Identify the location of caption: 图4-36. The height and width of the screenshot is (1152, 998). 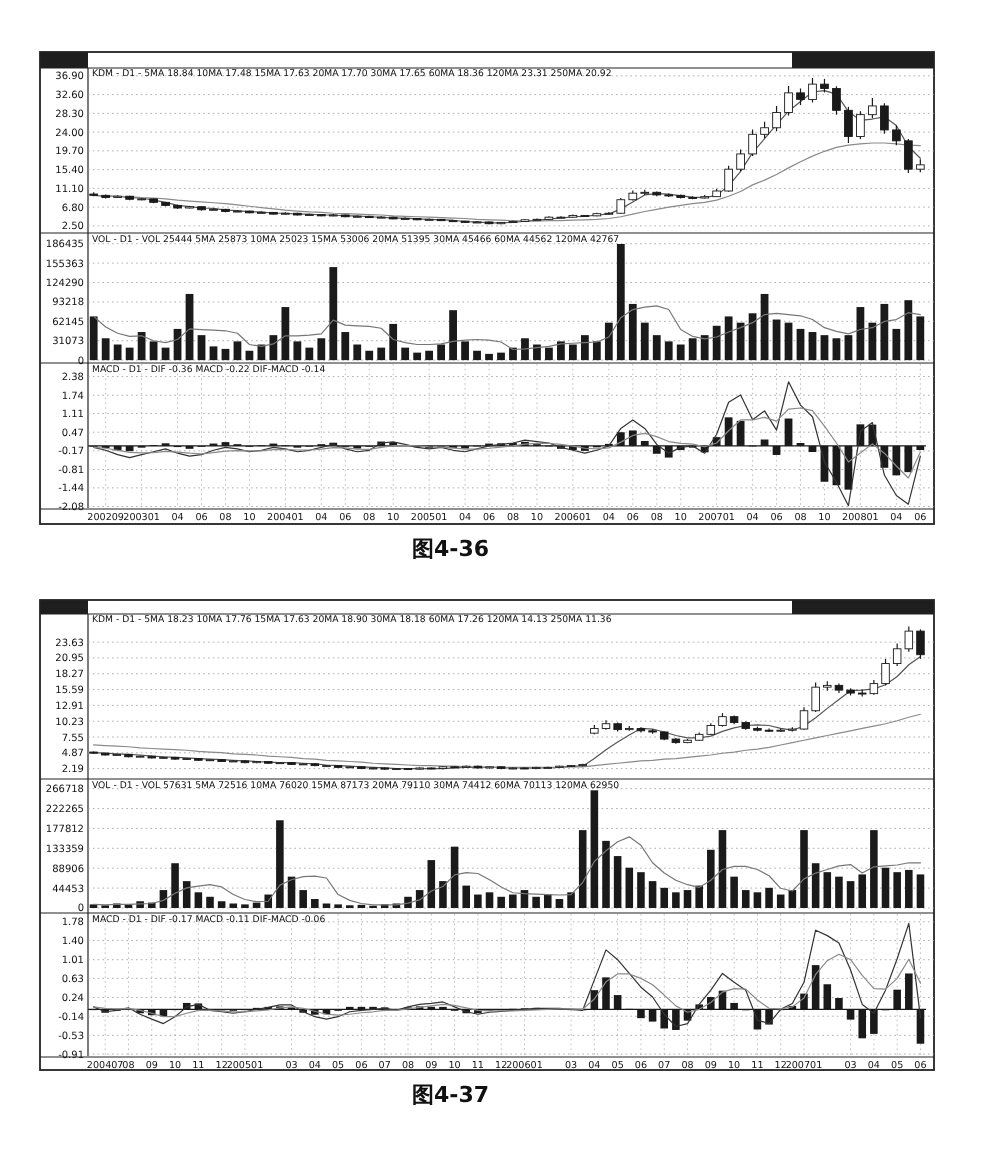
(451, 549).